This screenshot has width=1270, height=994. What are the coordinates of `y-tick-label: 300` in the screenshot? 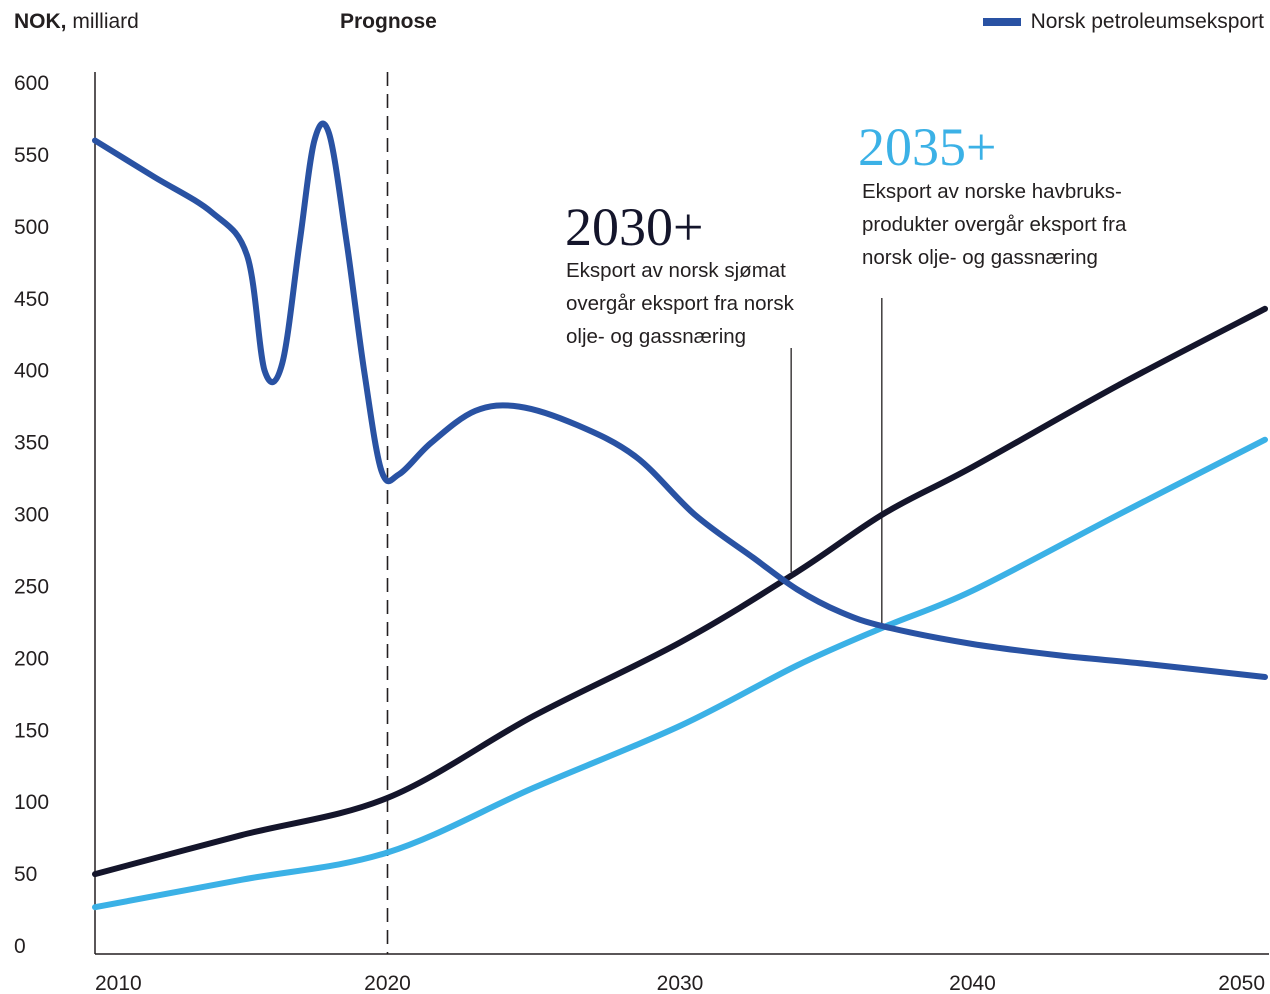 It's located at (31, 515).